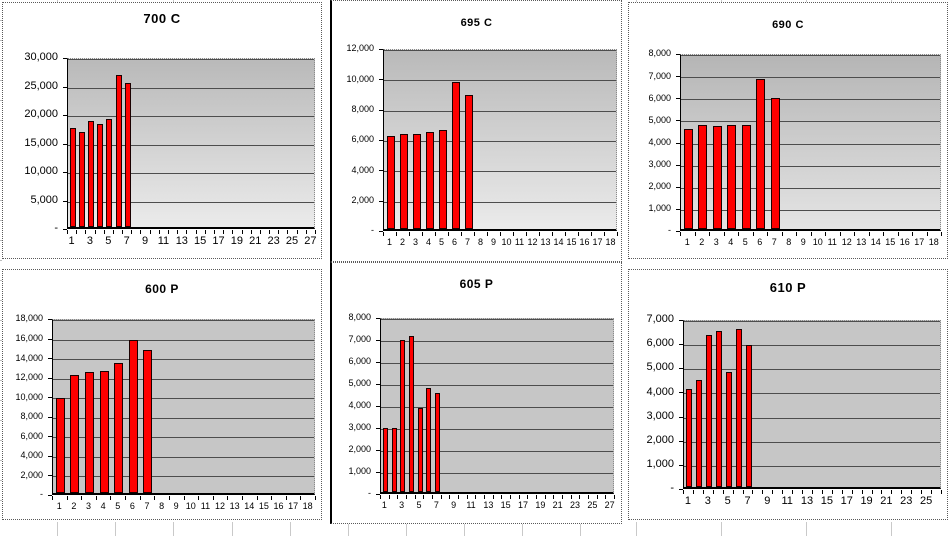  I want to click on y-axis-label: 4,000, so click(359, 405).